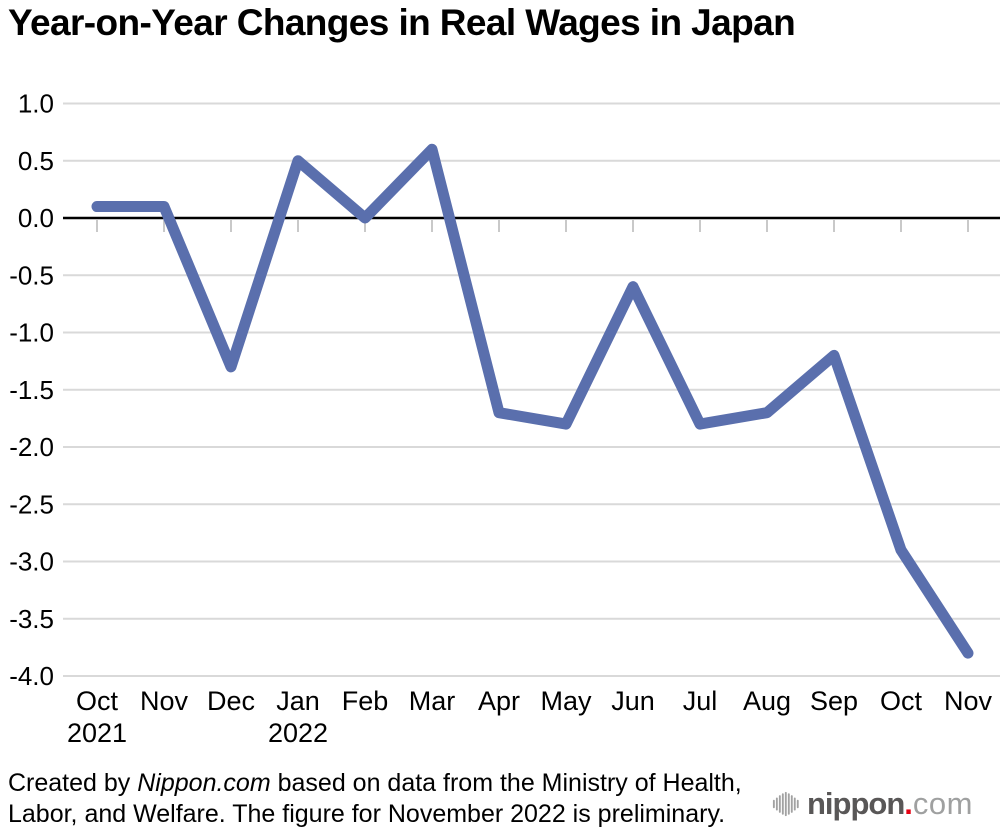  Describe the element at coordinates (432, 701) in the screenshot. I see `x-axis-label: Mar` at that location.